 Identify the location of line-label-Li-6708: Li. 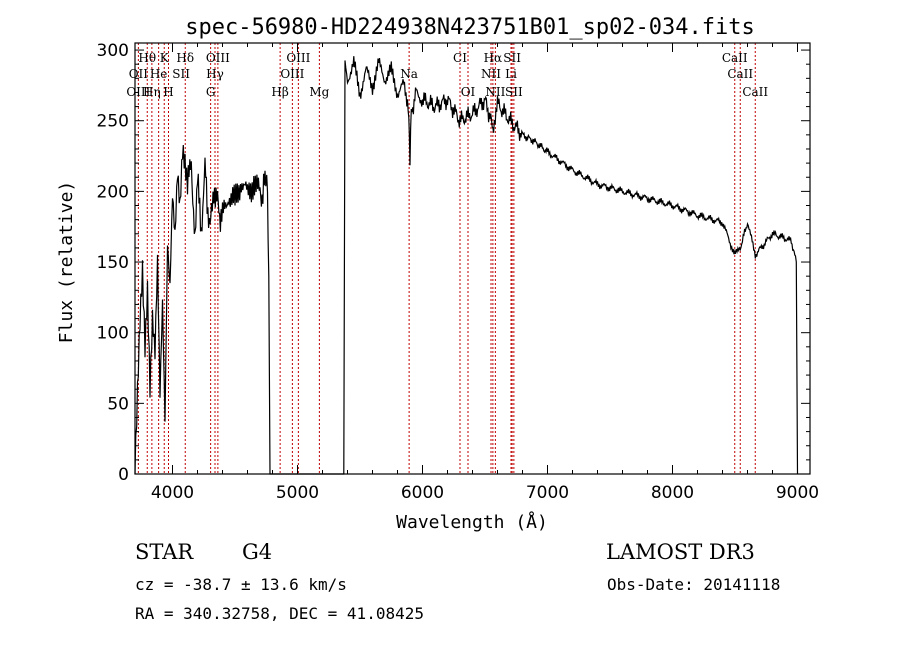
(511, 74).